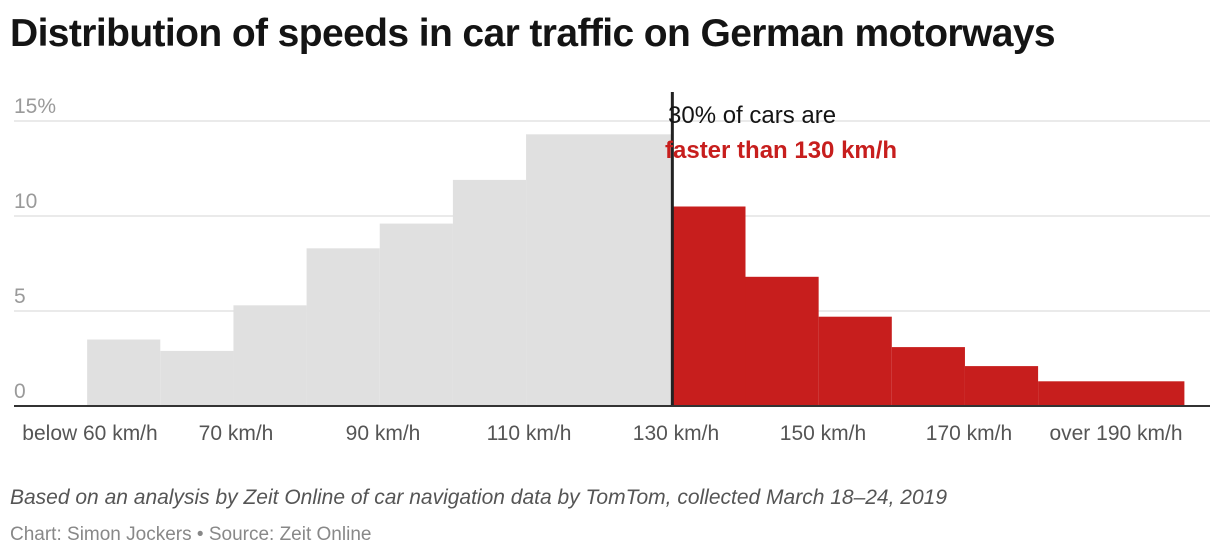 This screenshot has width=1220, height=560. What do you see at coordinates (383, 433) in the screenshot?
I see `x-tick-label: 90 km/h` at bounding box center [383, 433].